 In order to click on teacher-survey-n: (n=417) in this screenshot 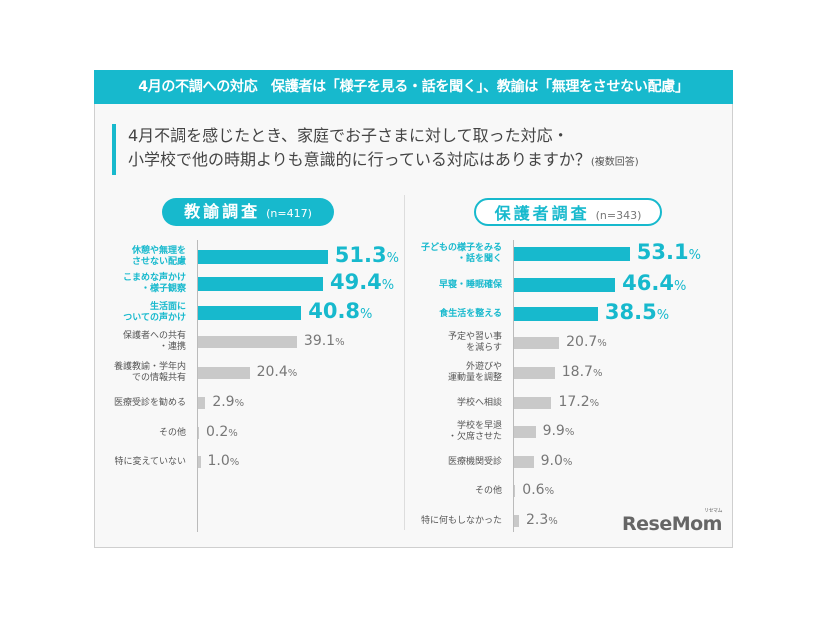, I will do `click(289, 213)`.